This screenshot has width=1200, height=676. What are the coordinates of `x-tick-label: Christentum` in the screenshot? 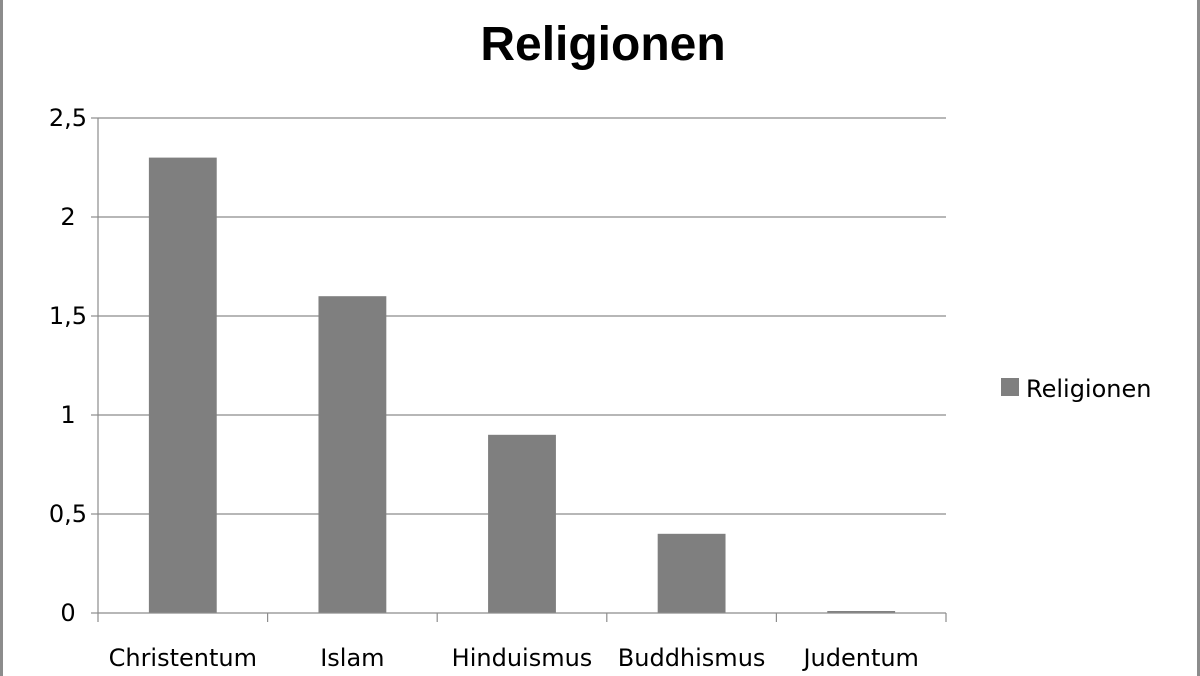 It's located at (183, 658).